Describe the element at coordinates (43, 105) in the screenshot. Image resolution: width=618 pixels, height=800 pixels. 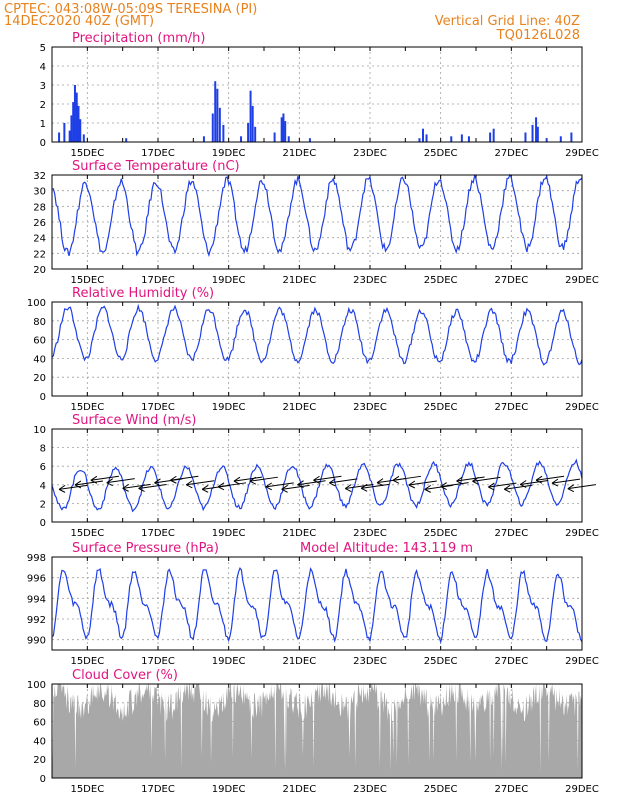
I see `y-tick-label: 2` at that location.